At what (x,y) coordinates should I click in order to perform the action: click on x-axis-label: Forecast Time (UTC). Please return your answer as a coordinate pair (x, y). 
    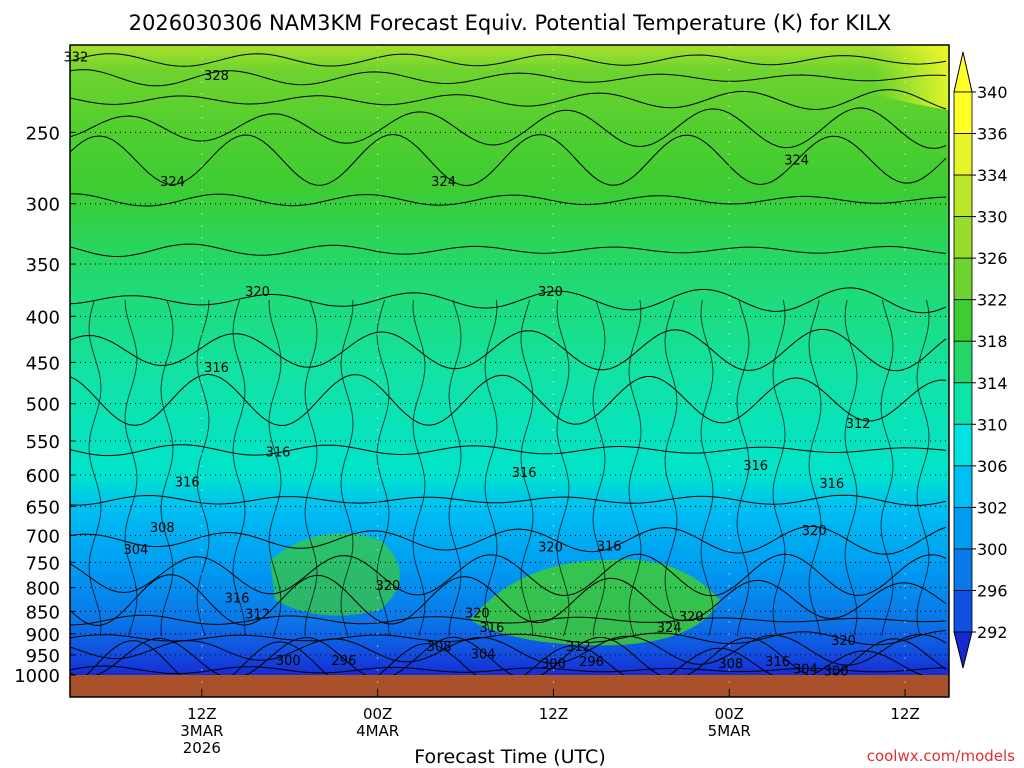
    Looking at the image, I should click on (509, 757).